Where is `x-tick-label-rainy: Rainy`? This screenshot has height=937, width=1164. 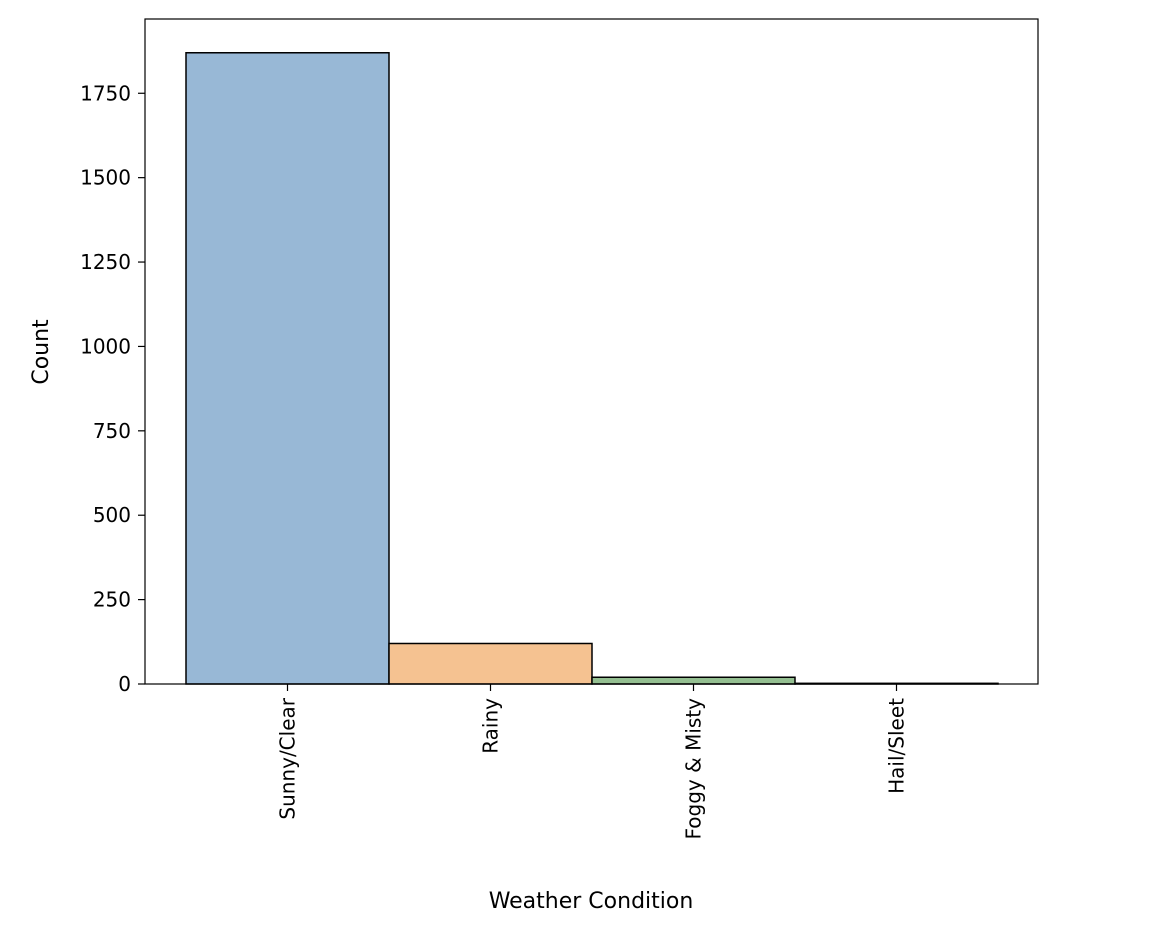
x-tick-label-rainy: Rainy is located at coordinates (491, 726).